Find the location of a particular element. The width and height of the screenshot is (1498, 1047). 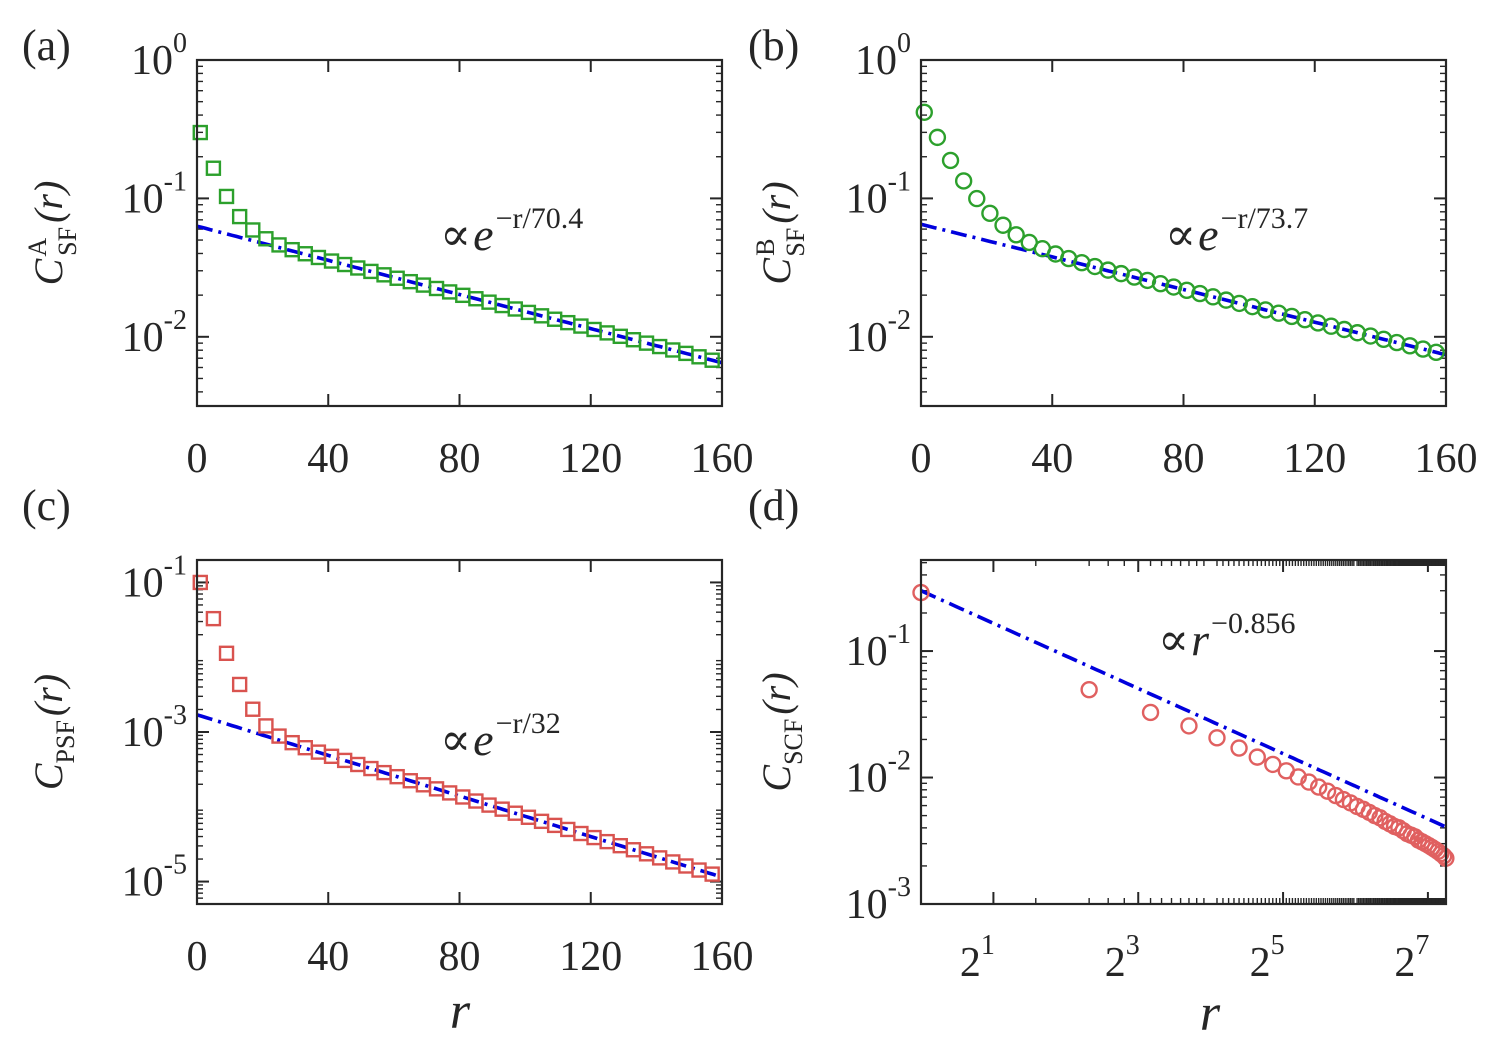

y-axis-label: CASF(r) is located at coordinates (52, 233).